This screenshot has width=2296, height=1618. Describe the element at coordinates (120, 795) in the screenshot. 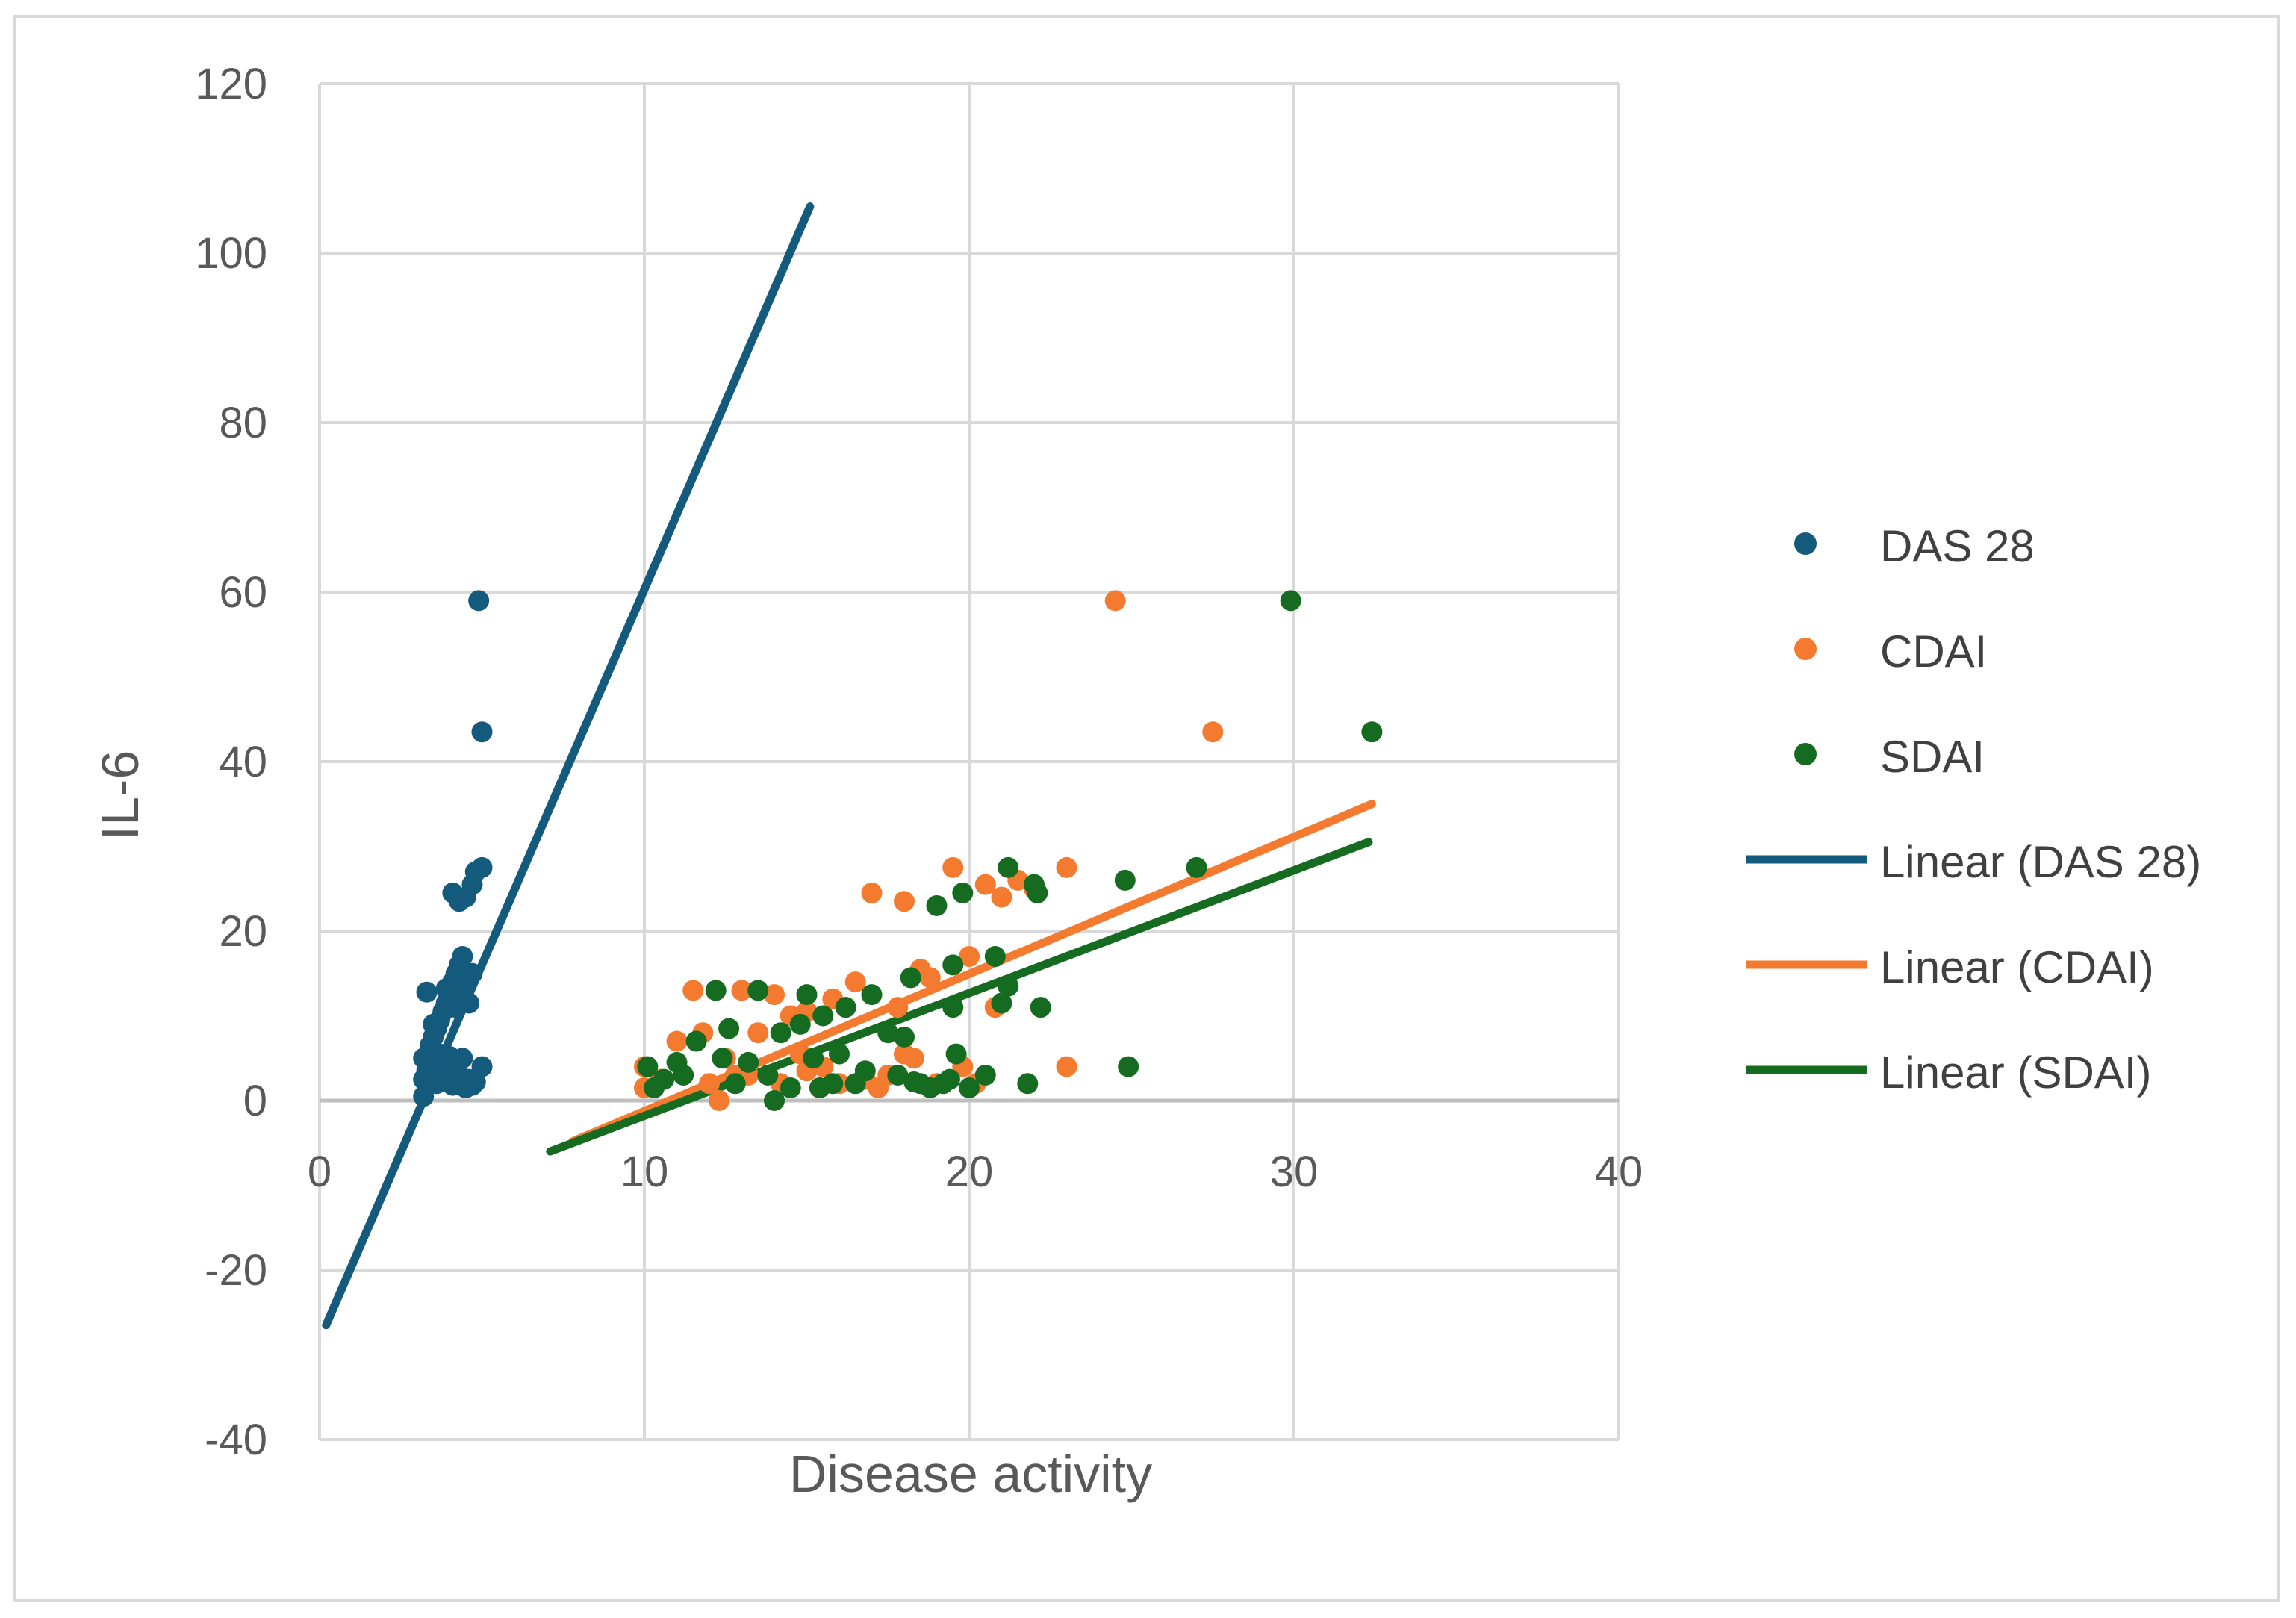

I see `y-axis-title: IL-6` at that location.